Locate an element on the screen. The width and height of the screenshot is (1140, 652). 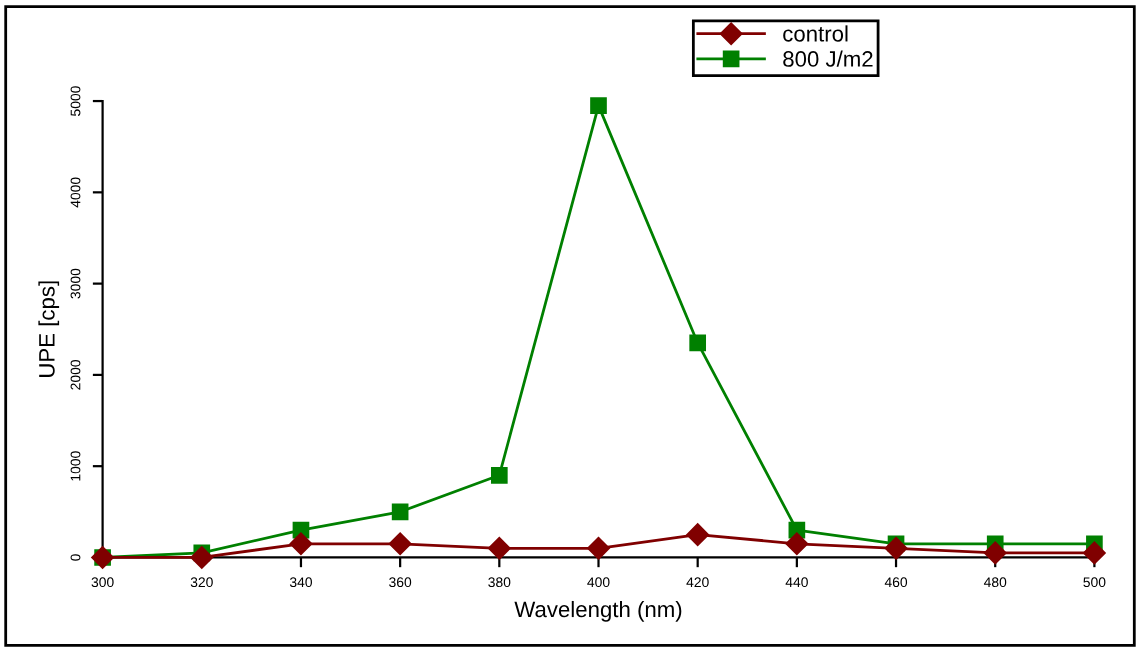
legend-label: 800 J/m2 is located at coordinates (828, 58).